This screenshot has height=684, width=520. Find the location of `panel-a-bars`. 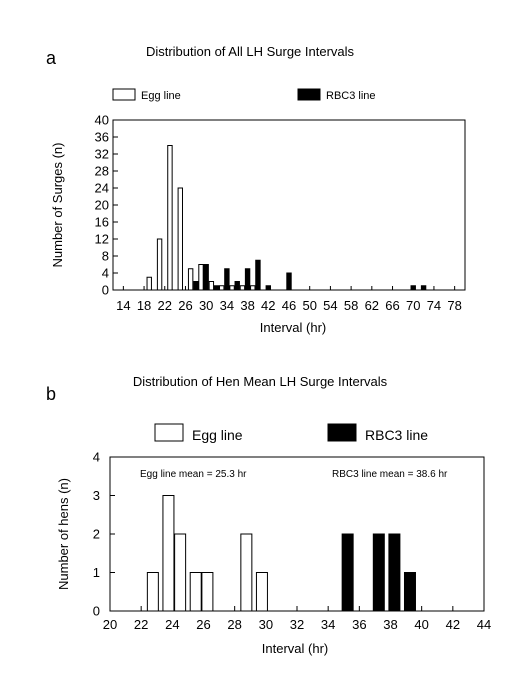

panel-a-bars is located at coordinates (286, 218).